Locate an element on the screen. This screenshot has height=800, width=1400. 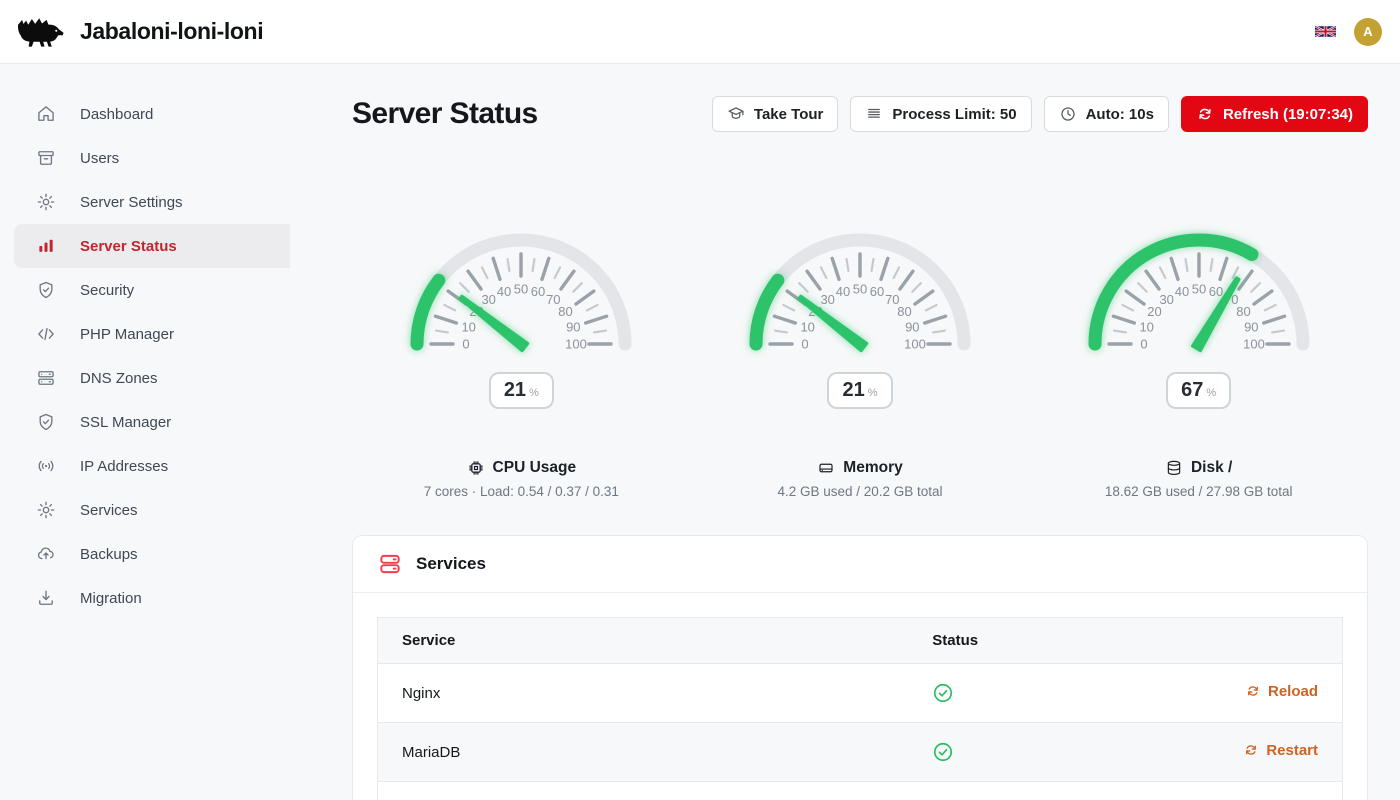
boar-logo-icon is located at coordinates (40, 32).